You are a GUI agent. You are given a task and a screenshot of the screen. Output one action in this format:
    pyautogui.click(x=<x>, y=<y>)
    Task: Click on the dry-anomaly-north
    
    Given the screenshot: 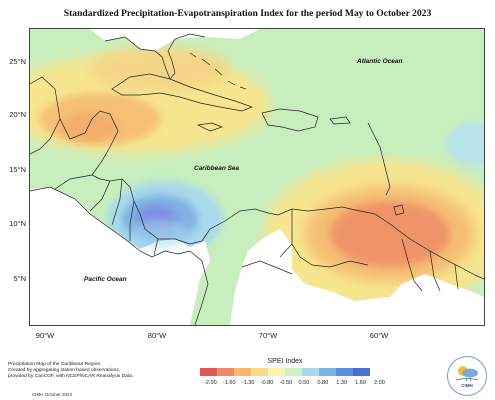 What is the action you would take?
    pyautogui.click(x=150, y=100)
    